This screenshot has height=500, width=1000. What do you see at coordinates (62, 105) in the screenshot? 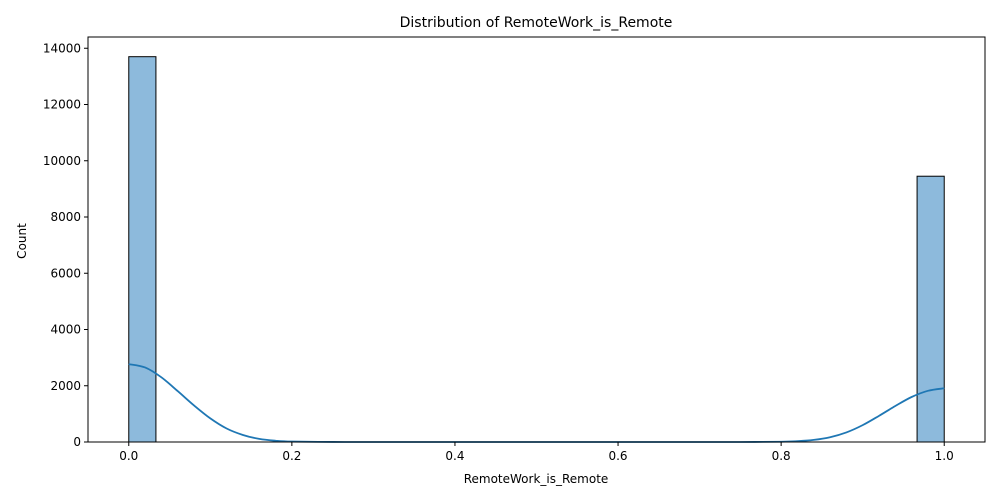
I see `y-tick-label: 12000` at bounding box center [62, 105].